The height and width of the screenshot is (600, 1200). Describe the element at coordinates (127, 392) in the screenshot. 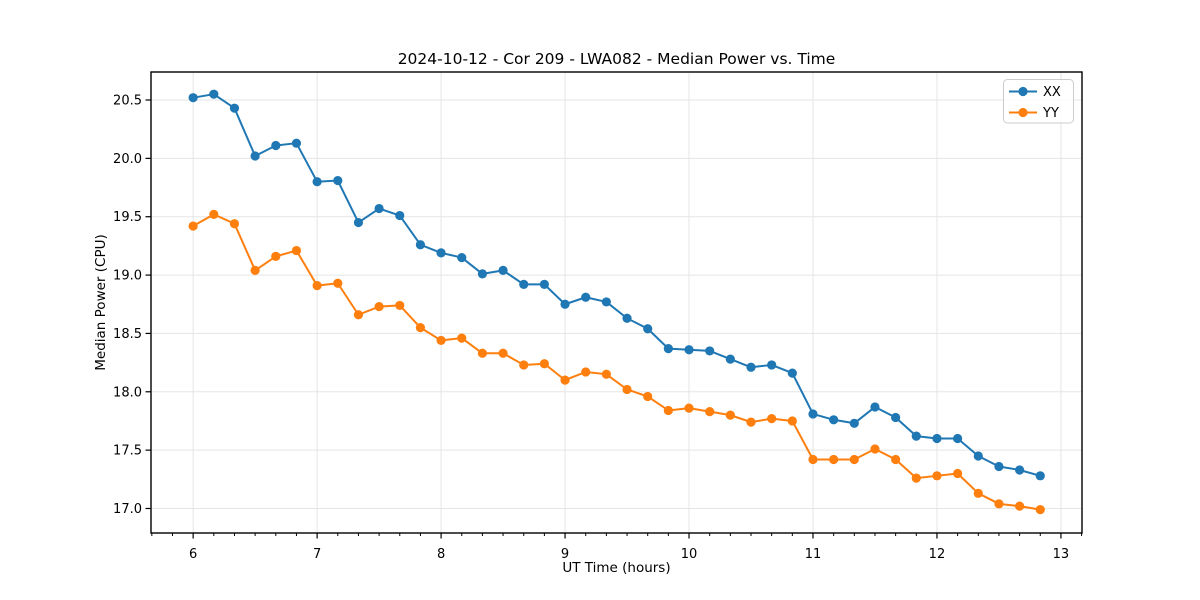

I see `y-tick-label: 18.0` at that location.